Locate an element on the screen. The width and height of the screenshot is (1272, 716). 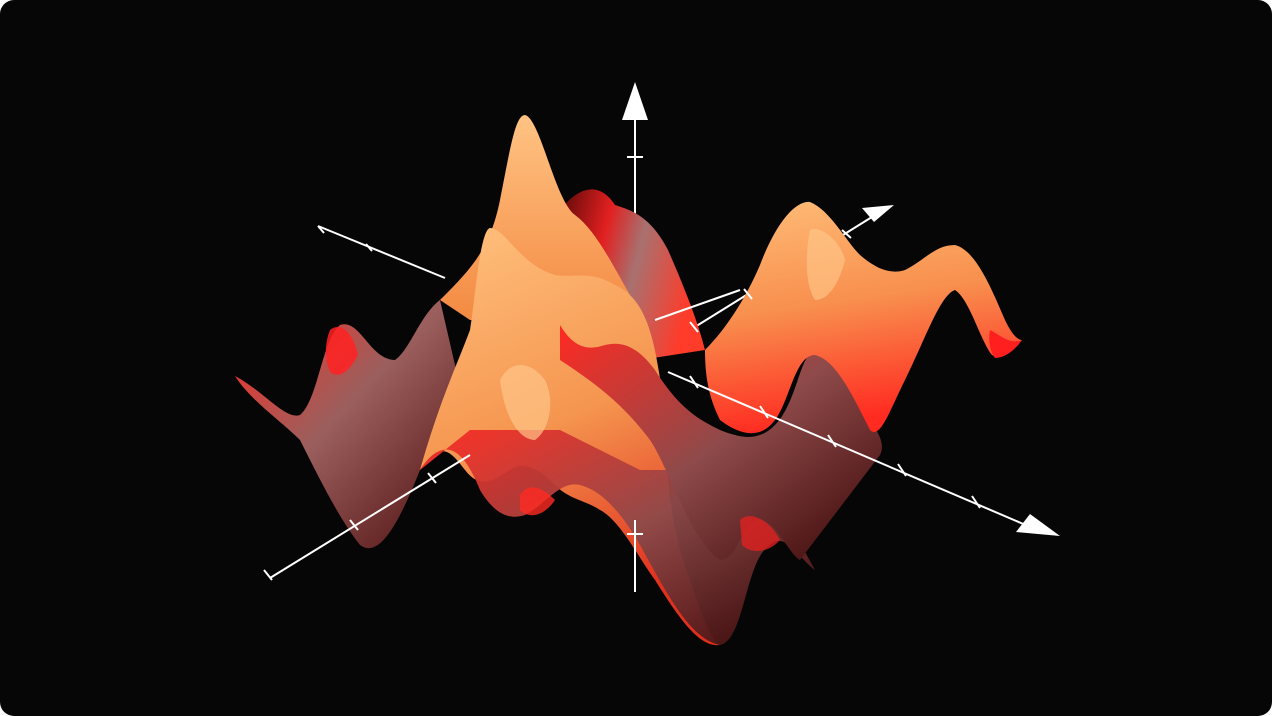
left-axis-lower is located at coordinates (370, 516).